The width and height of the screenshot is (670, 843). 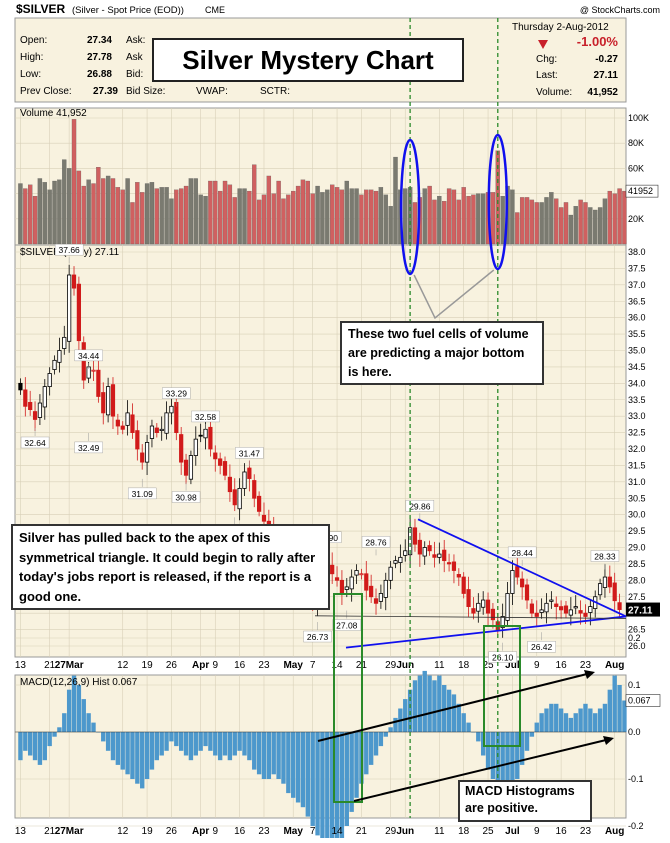 What do you see at coordinates (637, 318) in the screenshot?
I see `price-tick-label: 36.0` at bounding box center [637, 318].